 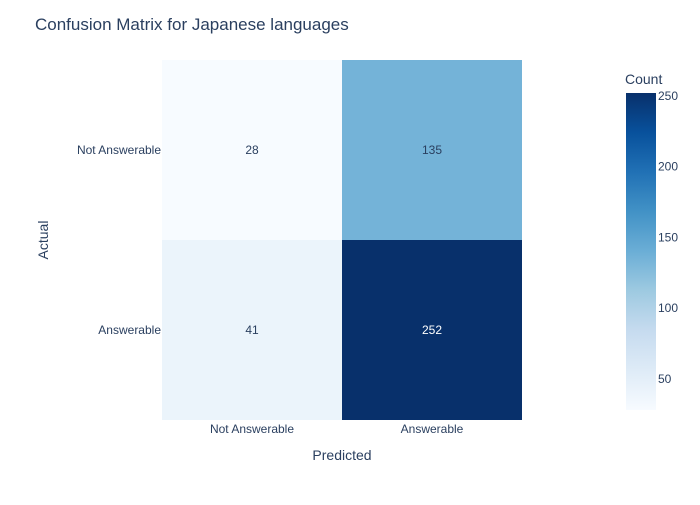 What do you see at coordinates (668, 308) in the screenshot?
I see `colorbar-tick-label: 100` at bounding box center [668, 308].